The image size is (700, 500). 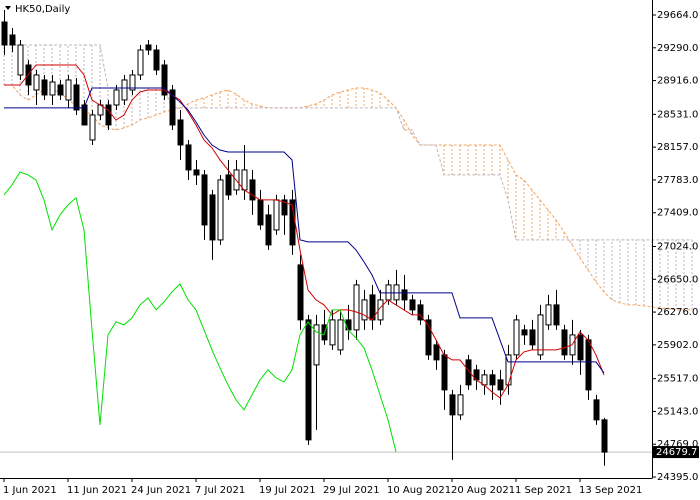 I want to click on y-tick-label: 29664.0, so click(x=677, y=15).